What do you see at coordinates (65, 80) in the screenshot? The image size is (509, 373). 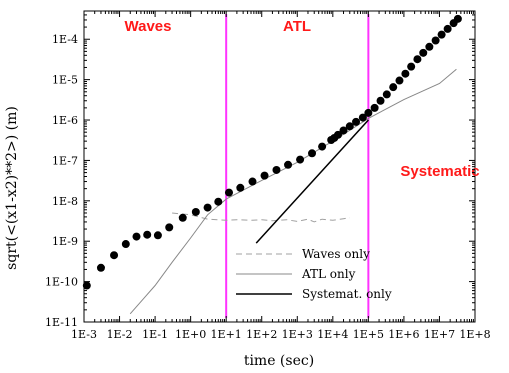 I see `y-tick-label: 1E-5` at bounding box center [65, 80].